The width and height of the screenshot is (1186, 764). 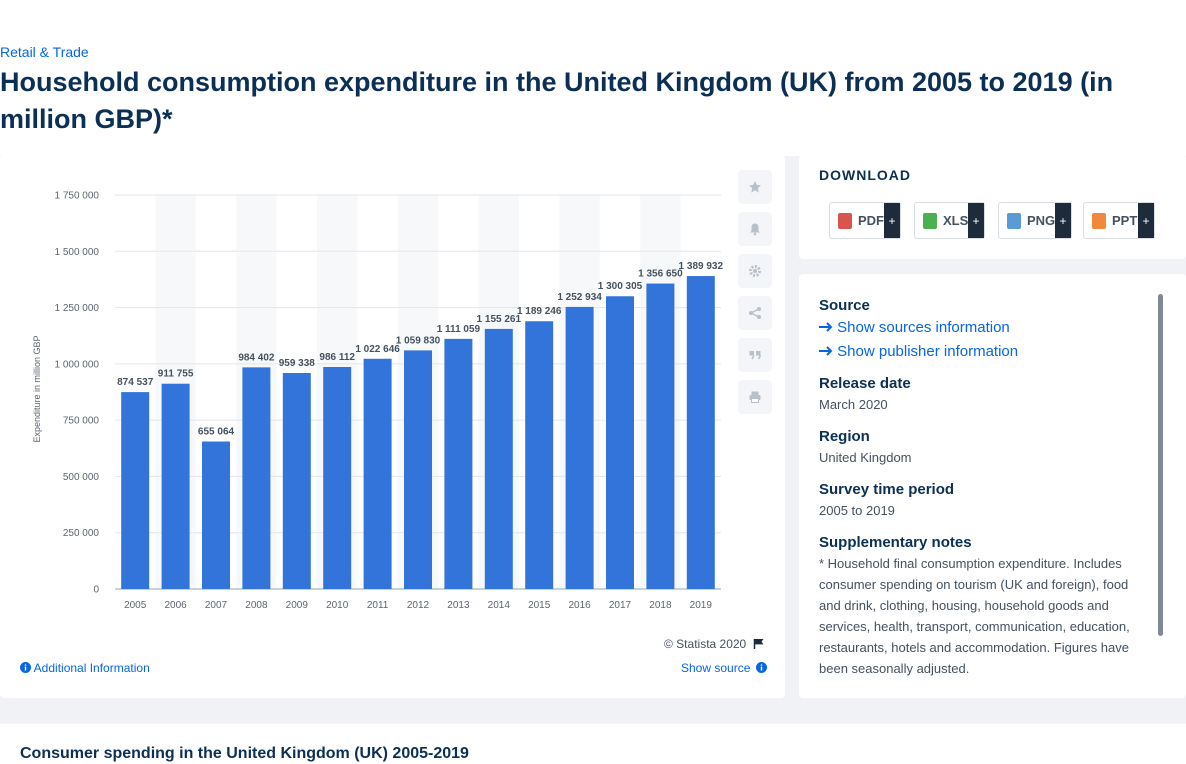 What do you see at coordinates (871, 220) in the screenshot?
I see `download-pdf-label: PDF` at bounding box center [871, 220].